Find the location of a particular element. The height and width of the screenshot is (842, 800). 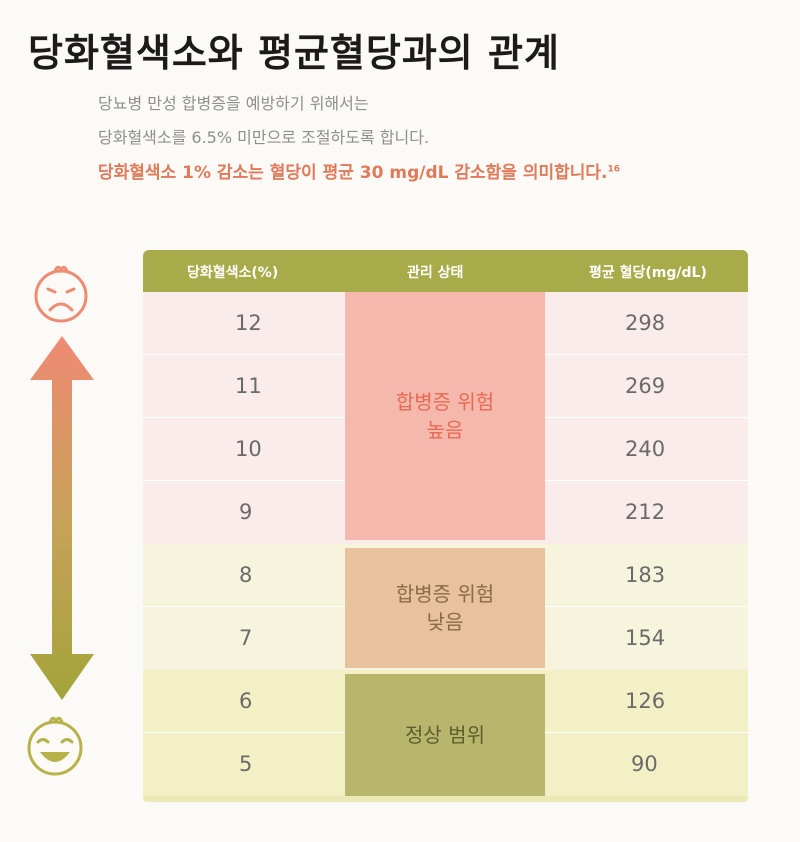

table-row: 5 90 is located at coordinates (445, 764).